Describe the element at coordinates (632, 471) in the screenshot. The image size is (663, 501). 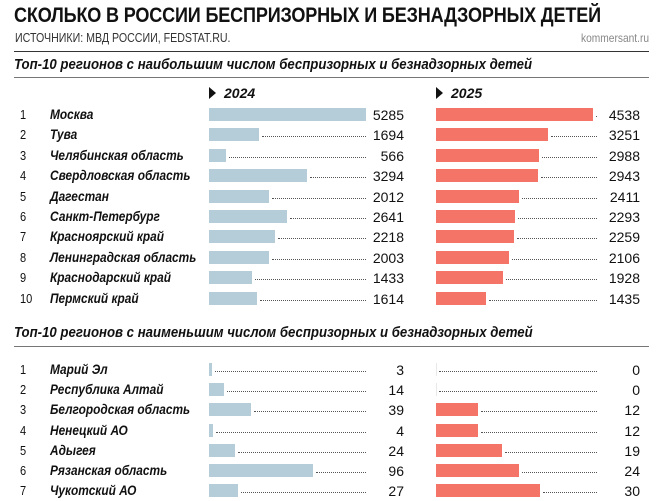
I see `value-label-2025: 24` at that location.